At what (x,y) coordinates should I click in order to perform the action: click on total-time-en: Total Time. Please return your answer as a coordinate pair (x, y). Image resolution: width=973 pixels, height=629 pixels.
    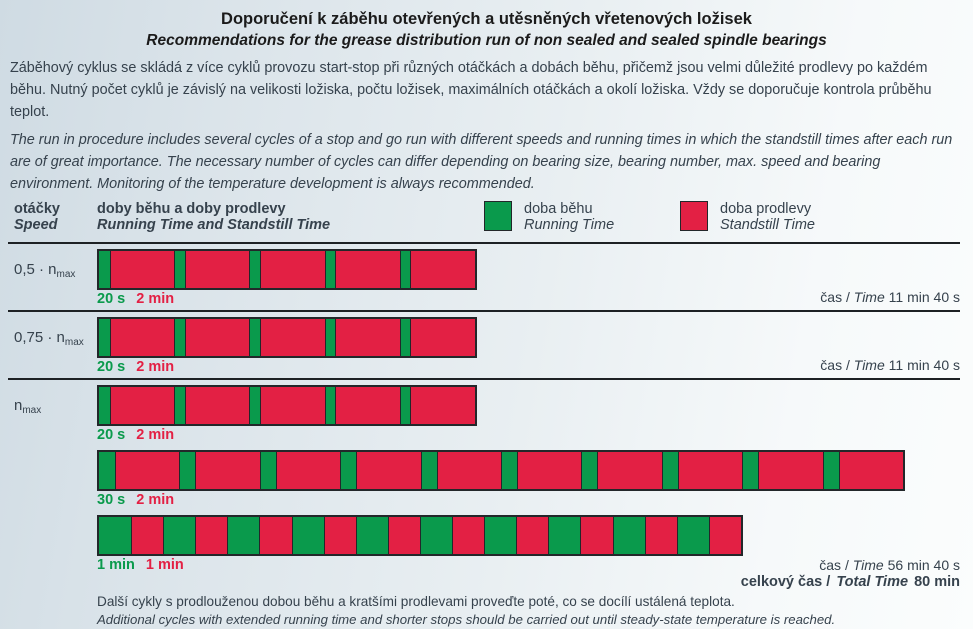
    Looking at the image, I should click on (872, 582).